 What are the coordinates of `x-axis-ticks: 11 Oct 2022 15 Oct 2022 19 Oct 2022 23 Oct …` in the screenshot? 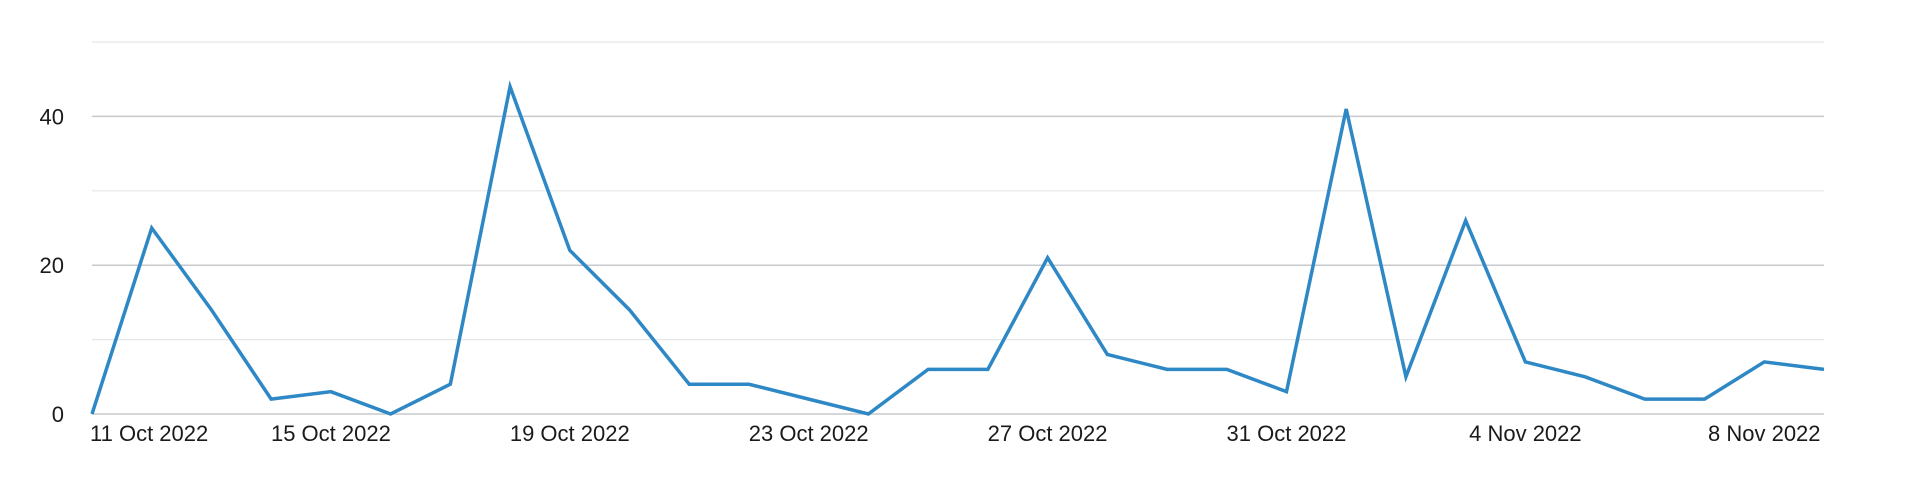 It's located at (955, 433).